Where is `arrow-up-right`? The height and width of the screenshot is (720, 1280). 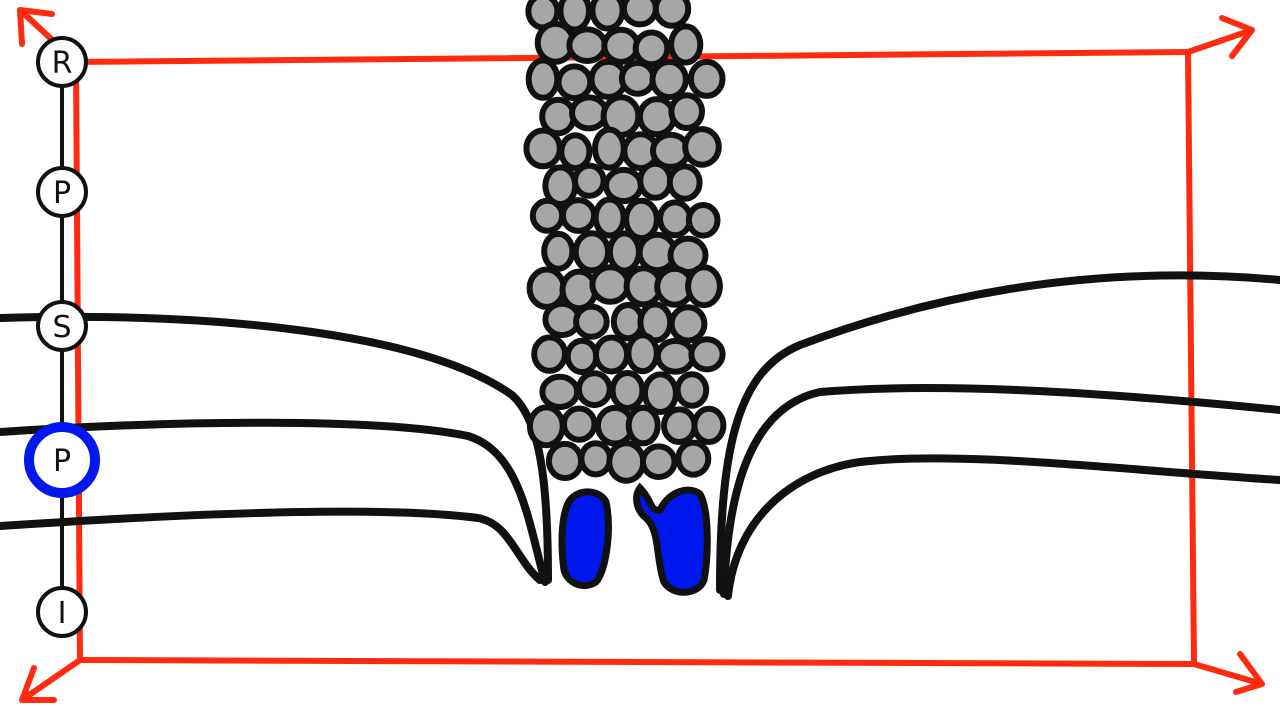
arrow-up-right is located at coordinates (1220, 37).